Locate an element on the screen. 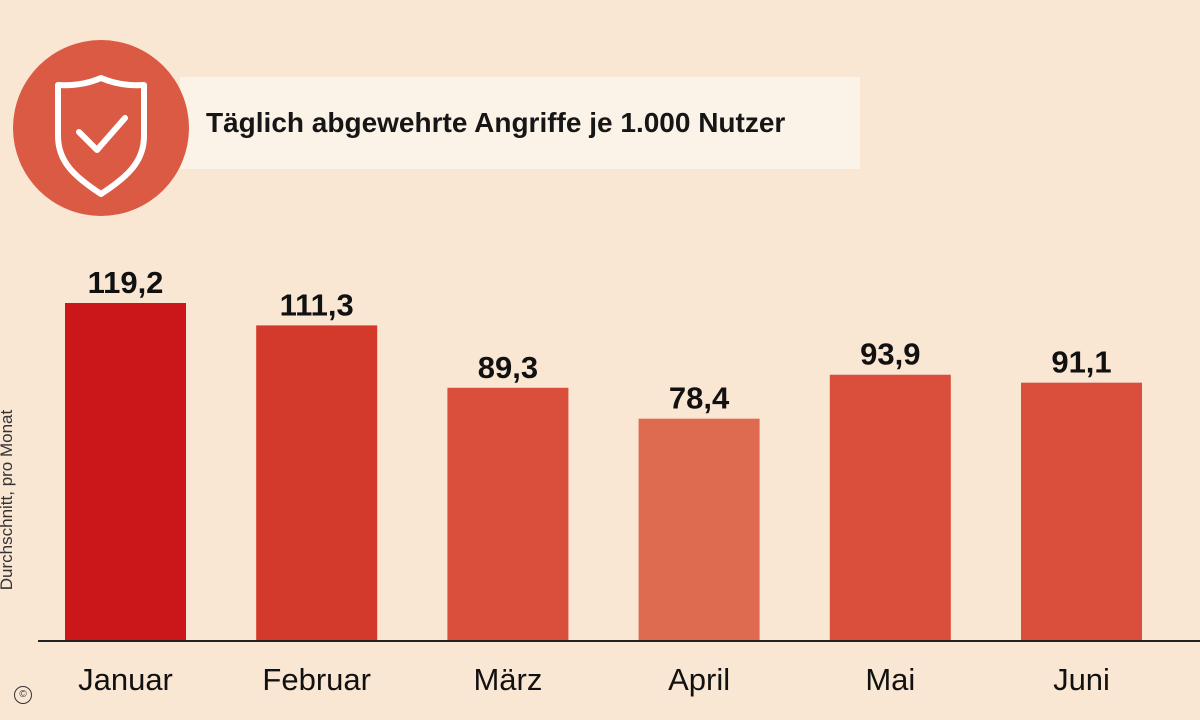  category-label: April is located at coordinates (699, 679).